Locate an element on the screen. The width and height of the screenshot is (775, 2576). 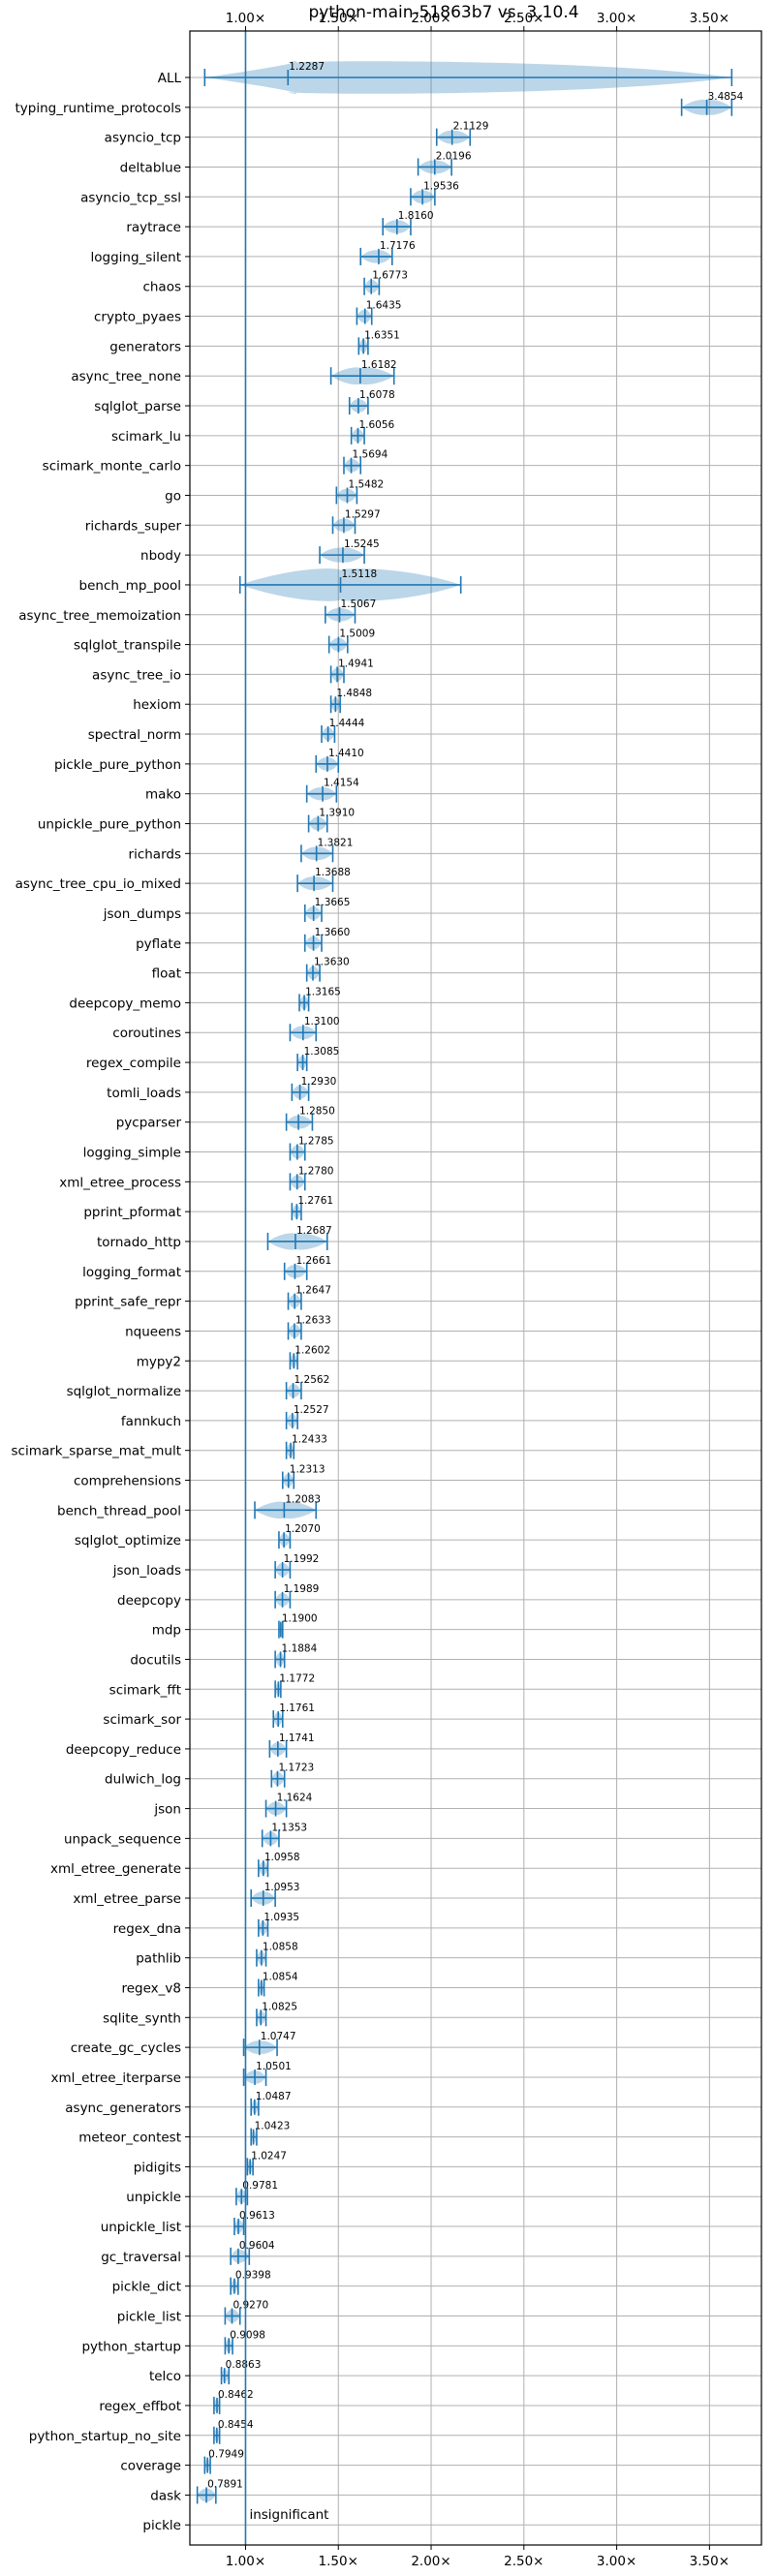
x-tick-label-bottom: 3.50× is located at coordinates (709, 2561).